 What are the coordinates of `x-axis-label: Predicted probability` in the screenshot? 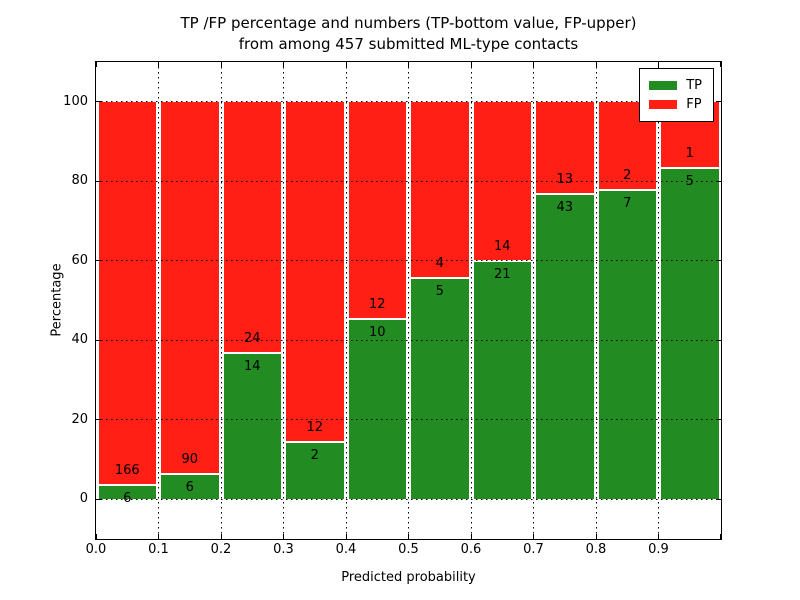 It's located at (408, 577).